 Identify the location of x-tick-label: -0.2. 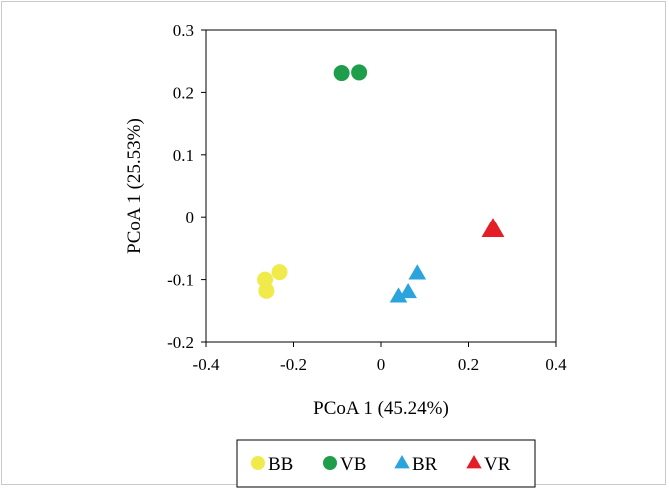
(293, 364).